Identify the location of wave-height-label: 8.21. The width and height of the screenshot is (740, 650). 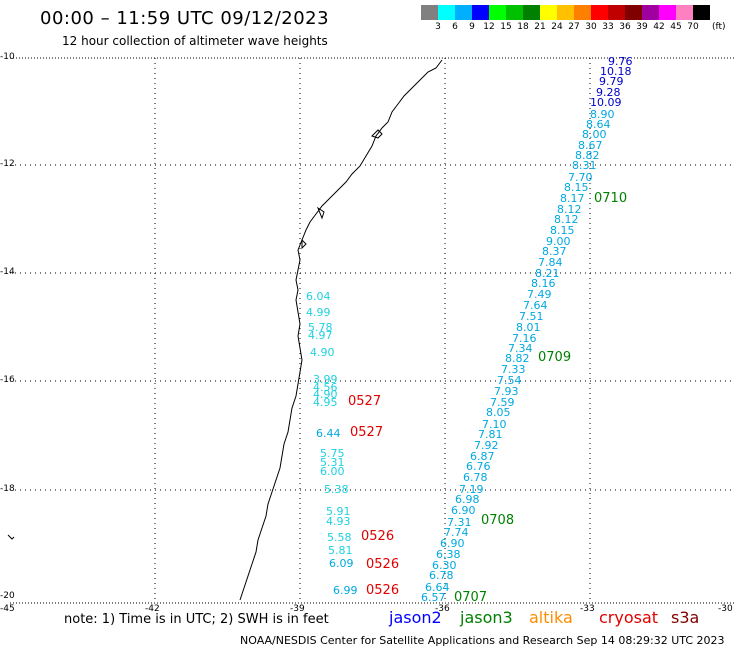
(547, 273).